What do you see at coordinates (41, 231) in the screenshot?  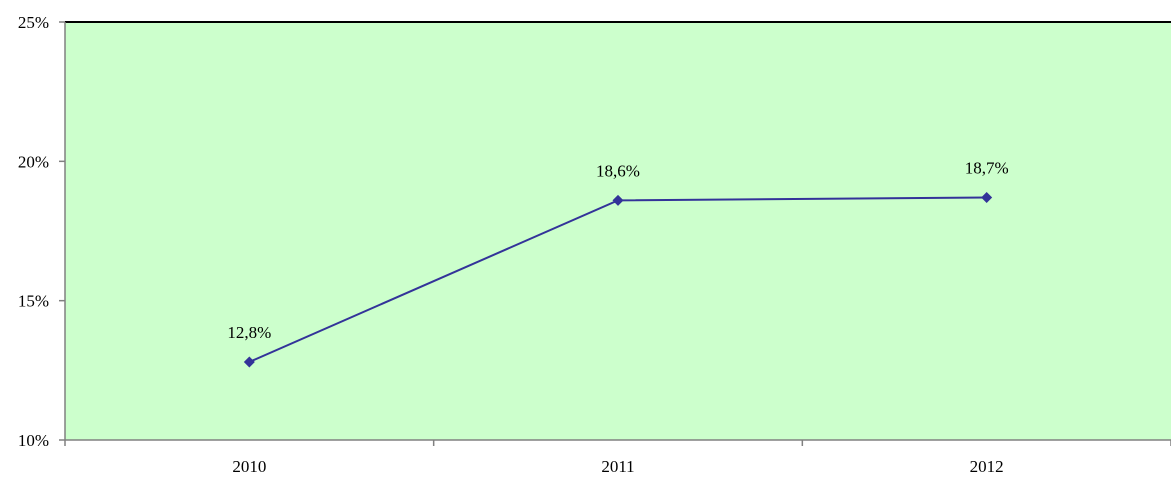 I see `y-axis-ticks: 10% 15% 20% 25%` at bounding box center [41, 231].